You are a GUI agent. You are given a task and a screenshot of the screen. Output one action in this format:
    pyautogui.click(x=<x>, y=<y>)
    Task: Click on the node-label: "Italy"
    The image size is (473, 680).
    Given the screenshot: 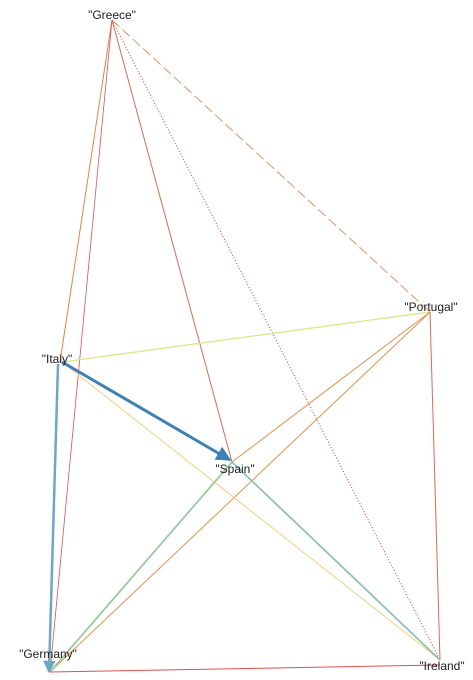 What is the action you would take?
    pyautogui.click(x=57, y=359)
    